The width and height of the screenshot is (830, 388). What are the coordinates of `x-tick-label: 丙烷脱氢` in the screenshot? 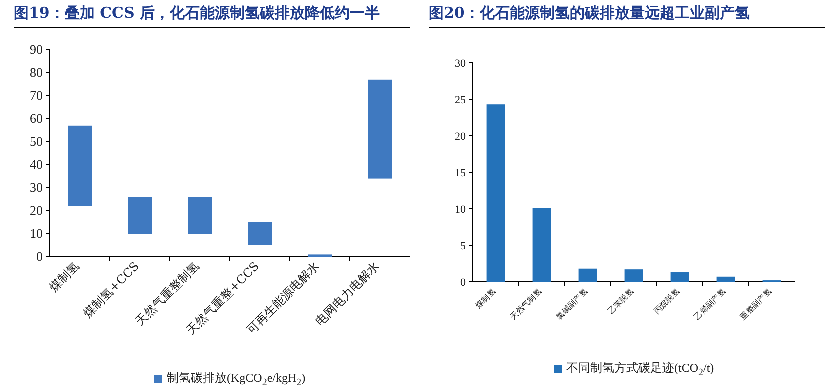 It's located at (667, 301).